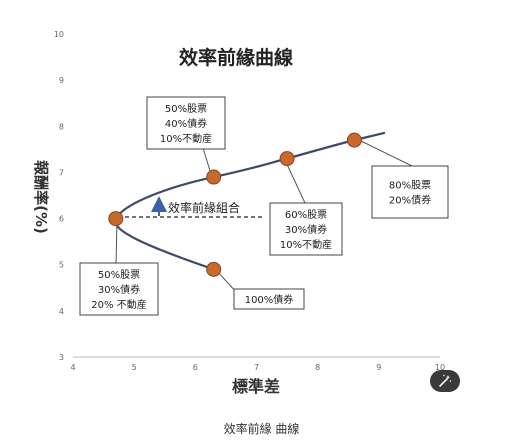  What do you see at coordinates (61, 265) in the screenshot?
I see `y-tick-label: 5` at bounding box center [61, 265].